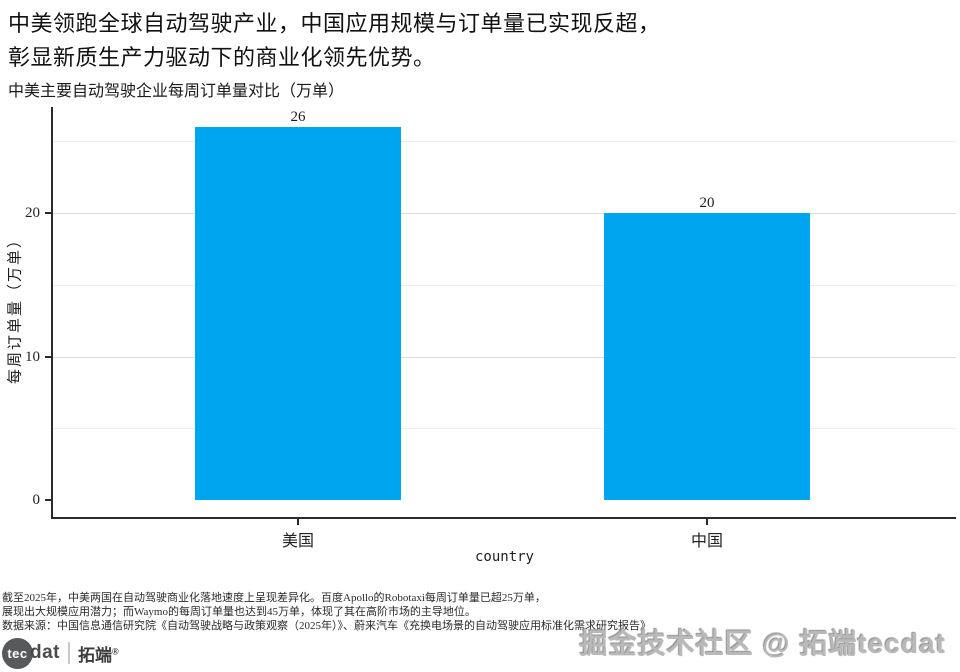  I want to click on tecdat-brand-name: 拓端®, so click(98, 655).